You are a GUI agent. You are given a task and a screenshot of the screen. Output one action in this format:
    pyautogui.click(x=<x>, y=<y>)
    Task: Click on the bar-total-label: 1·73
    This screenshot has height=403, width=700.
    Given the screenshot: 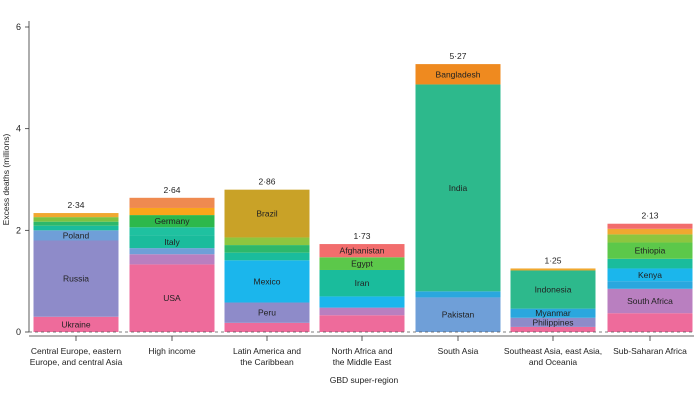 What is the action you would take?
    pyautogui.click(x=361, y=236)
    